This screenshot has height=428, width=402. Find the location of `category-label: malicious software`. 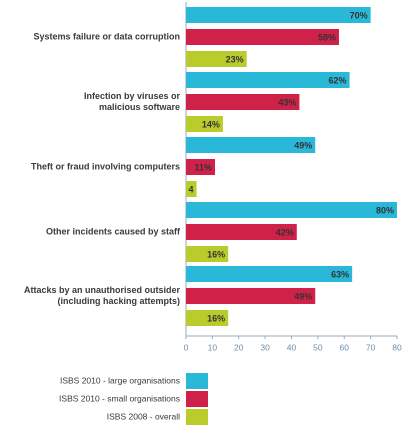

category-label: malicious software is located at coordinates (139, 107).